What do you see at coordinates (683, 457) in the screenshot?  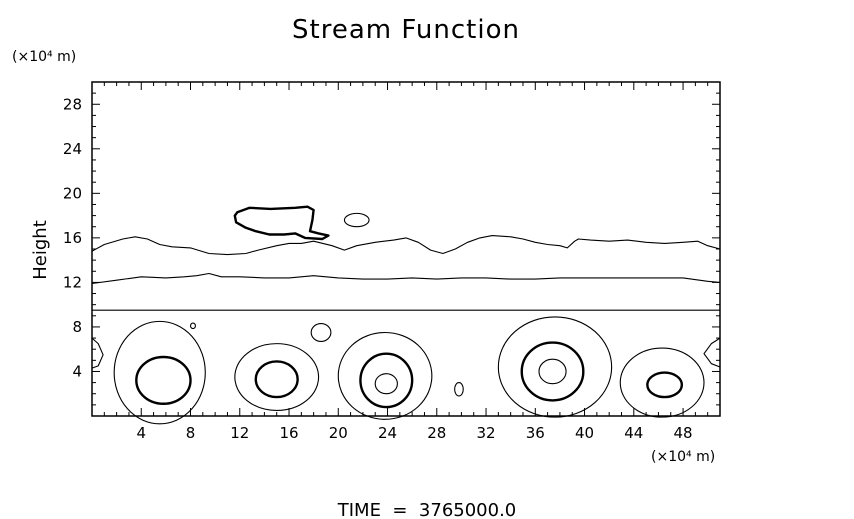 I see `x-unit-label: (×10⁴ m)` at bounding box center [683, 457].